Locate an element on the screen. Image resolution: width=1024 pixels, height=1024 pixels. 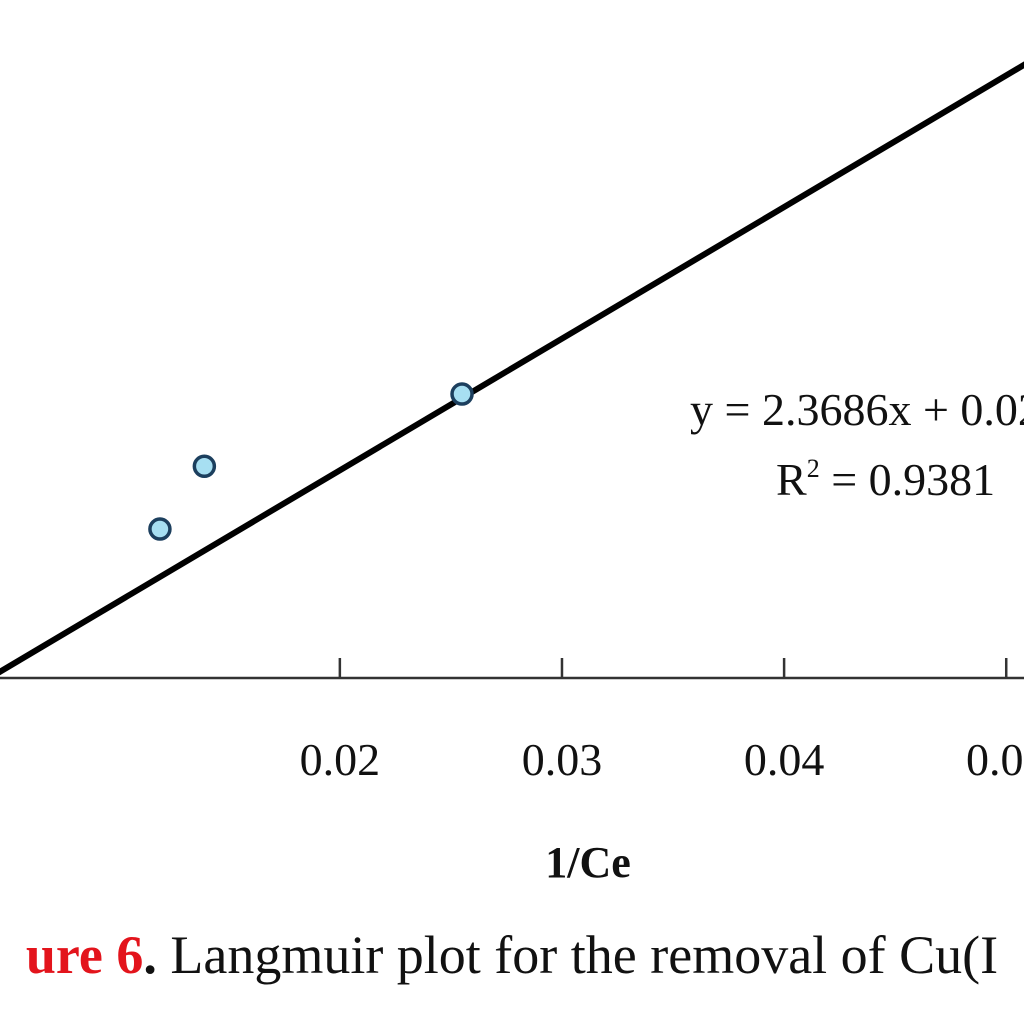
trendline-equation: y = 2.3686x + 0.02 is located at coordinates (857, 409).